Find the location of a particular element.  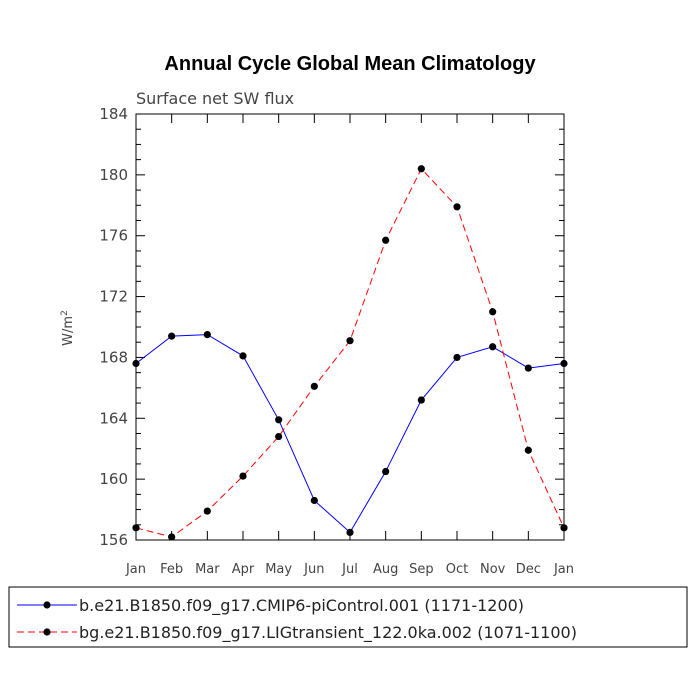

y-tick-label: 168 is located at coordinates (113, 357).